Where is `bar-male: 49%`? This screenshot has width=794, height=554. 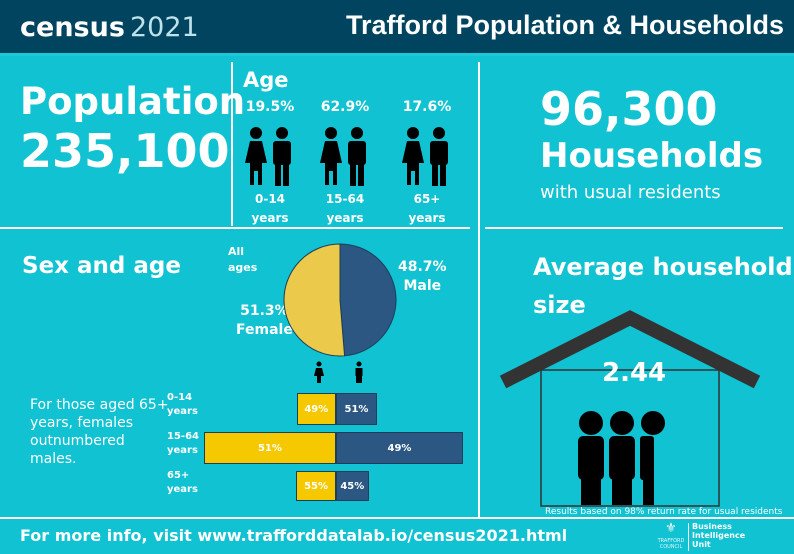
bar-male: 49% is located at coordinates (399, 448).